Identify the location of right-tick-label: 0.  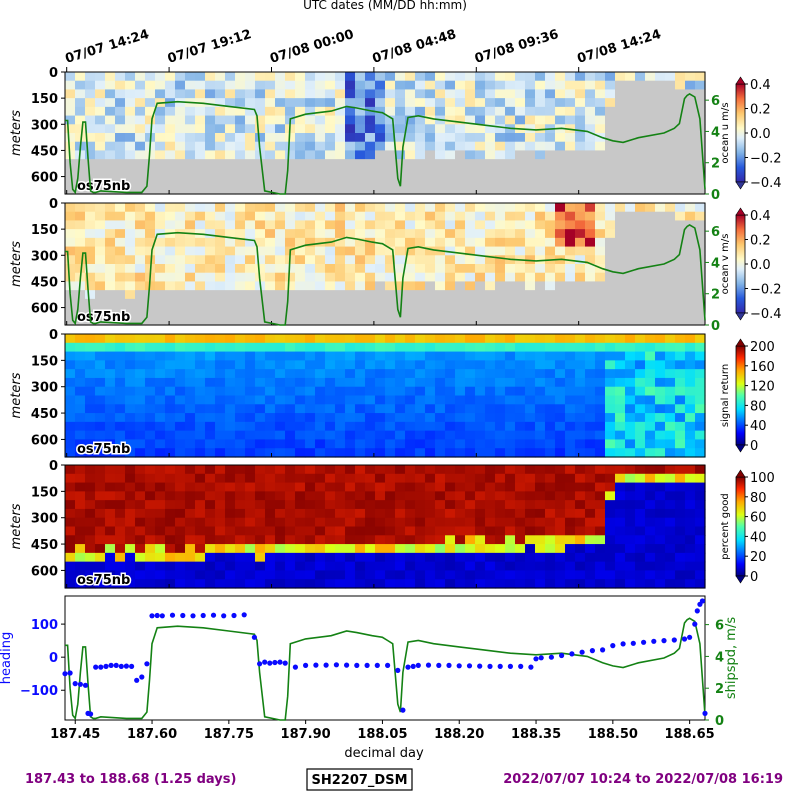
(719, 721).